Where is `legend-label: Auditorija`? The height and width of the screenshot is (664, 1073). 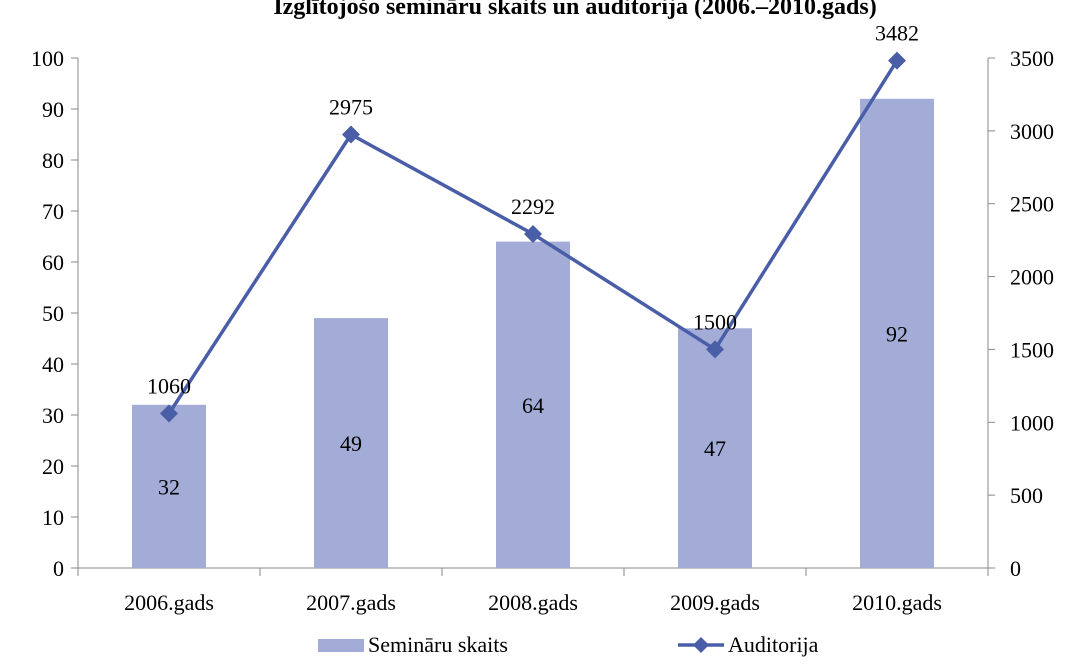 legend-label: Auditorija is located at coordinates (773, 644).